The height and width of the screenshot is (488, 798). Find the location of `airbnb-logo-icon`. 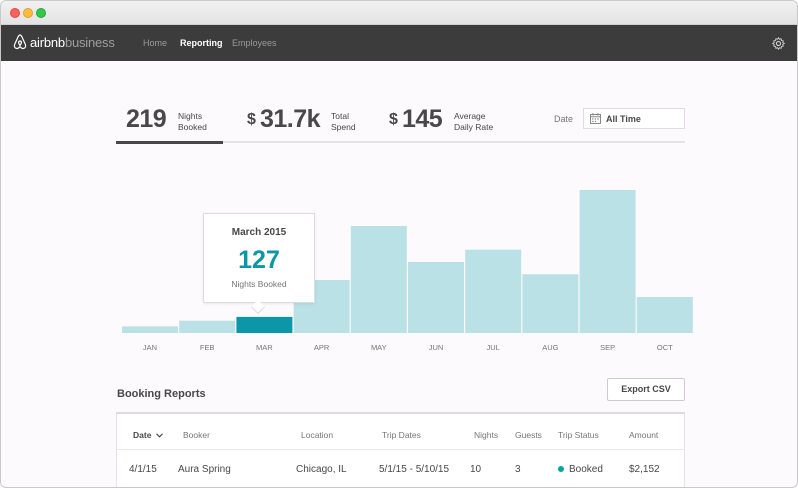

airbnb-logo-icon is located at coordinates (20, 42).